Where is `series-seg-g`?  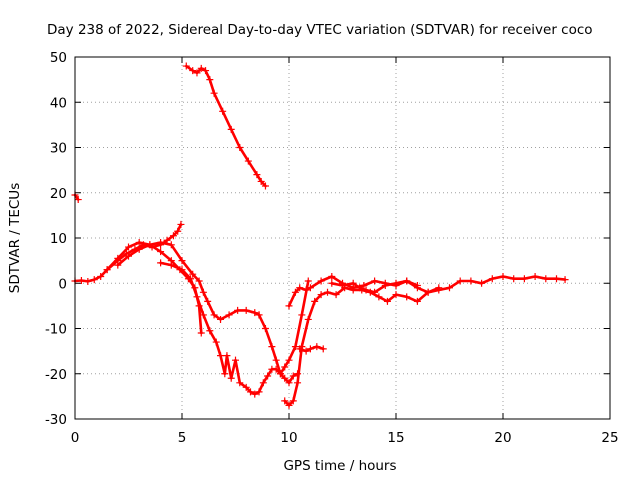 series-seg-g is located at coordinates (283, 327).